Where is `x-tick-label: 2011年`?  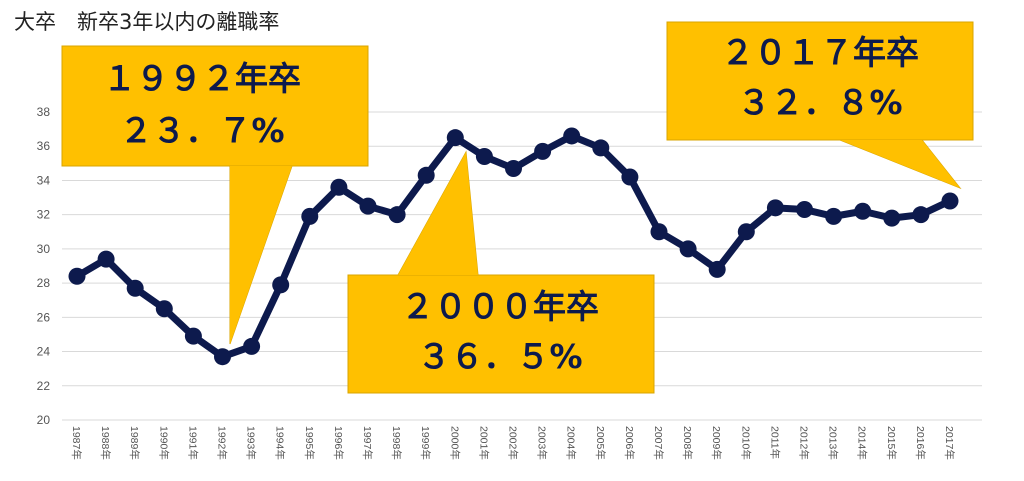 x-tick-label: 2011年 is located at coordinates (774, 442).